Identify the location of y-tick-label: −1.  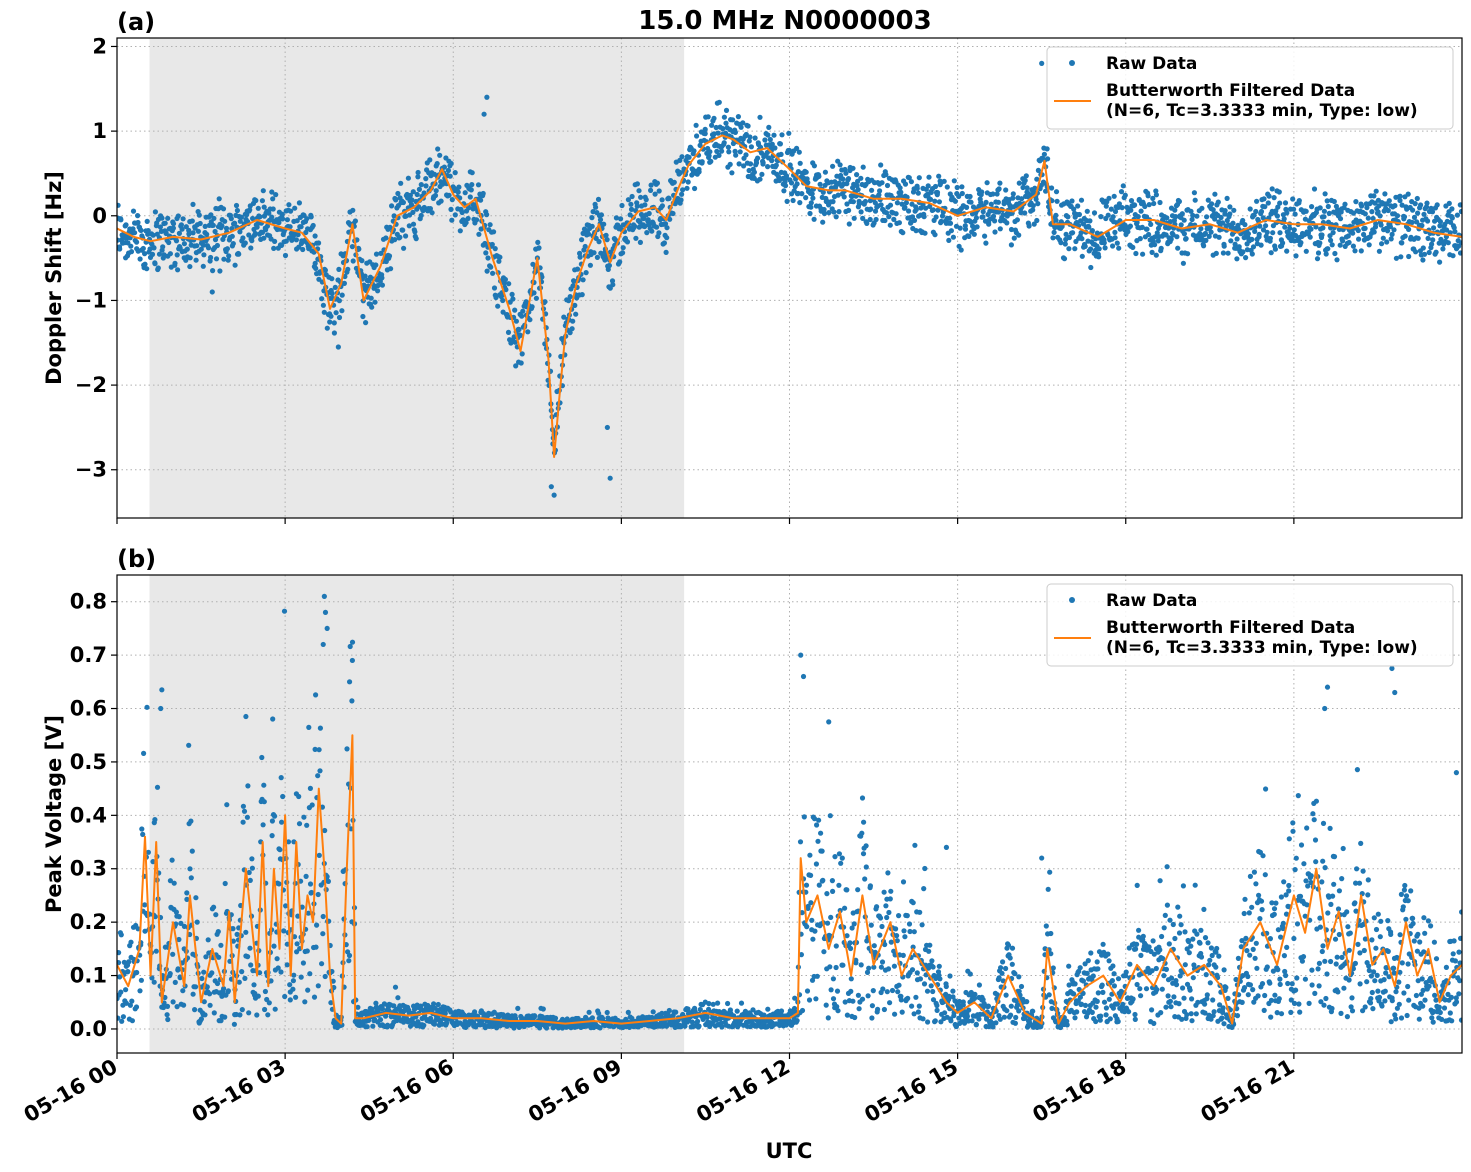
(91, 300).